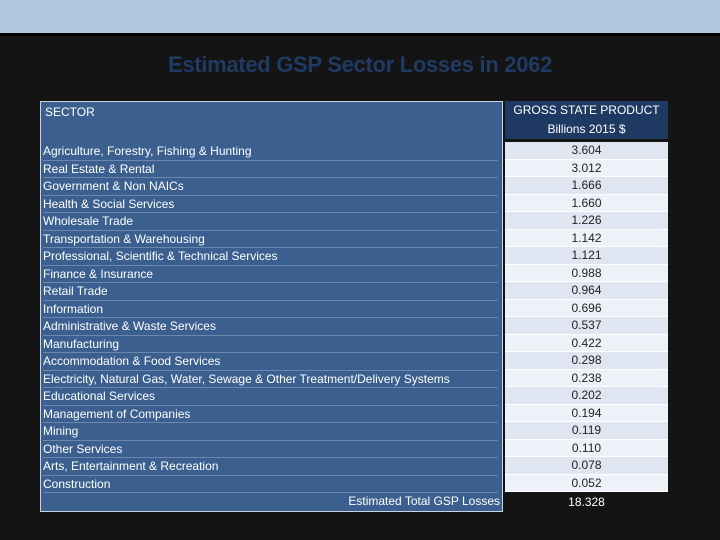 This screenshot has width=720, height=540. What do you see at coordinates (270, 327) in the screenshot?
I see `sector-row: Administrative & Waste Services` at bounding box center [270, 327].